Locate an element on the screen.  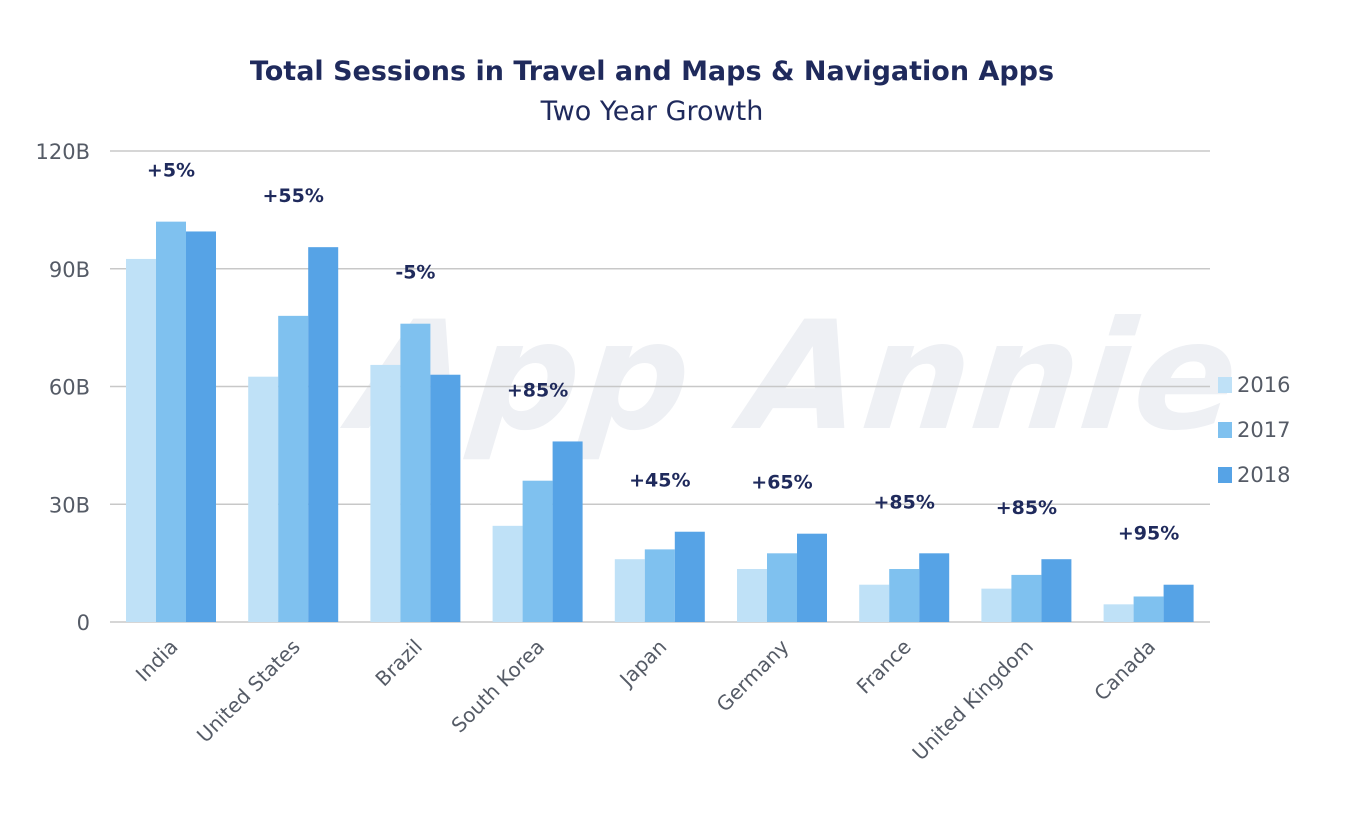
x-tick-label-0: India is located at coordinates (157, 661).